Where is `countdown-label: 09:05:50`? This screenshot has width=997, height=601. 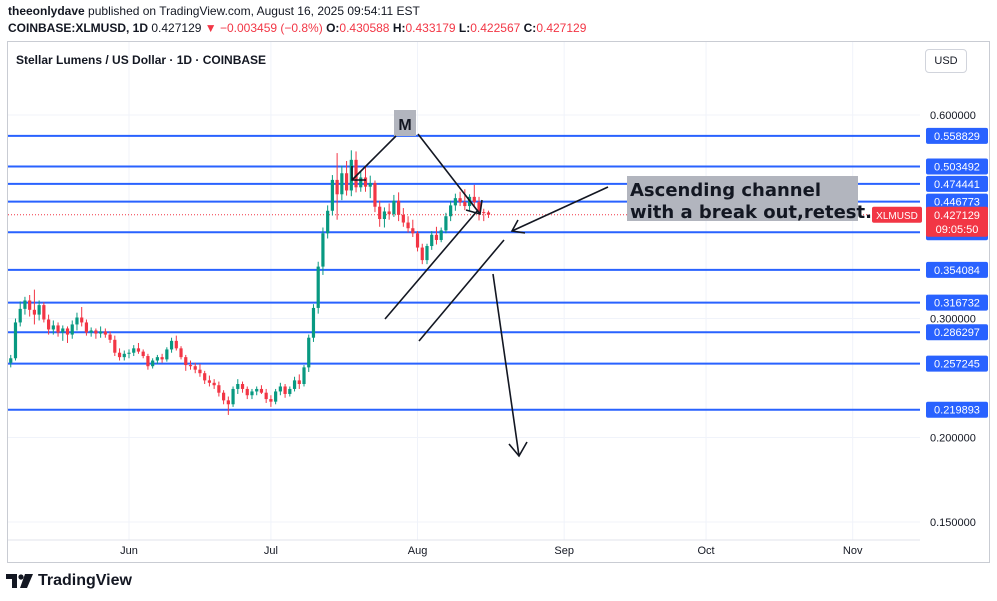
countdown-label: 09:05:50 is located at coordinates (957, 230).